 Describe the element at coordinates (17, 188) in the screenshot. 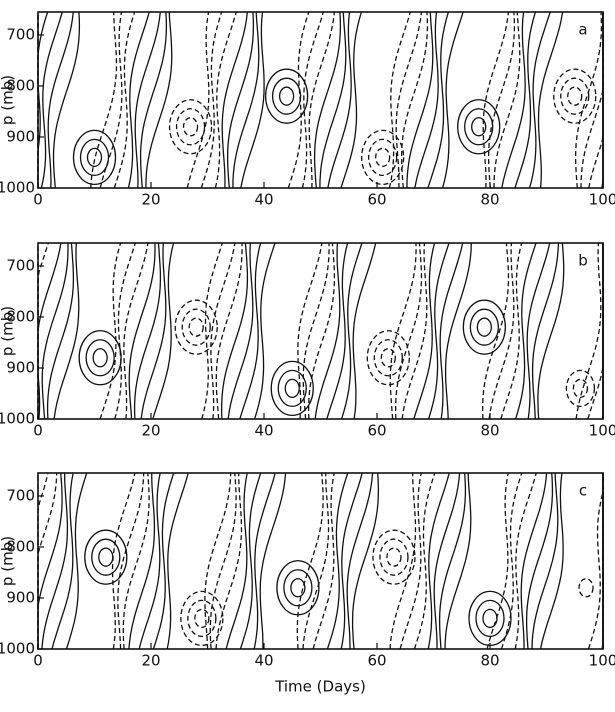

I see `y-tick-label: 1000` at that location.